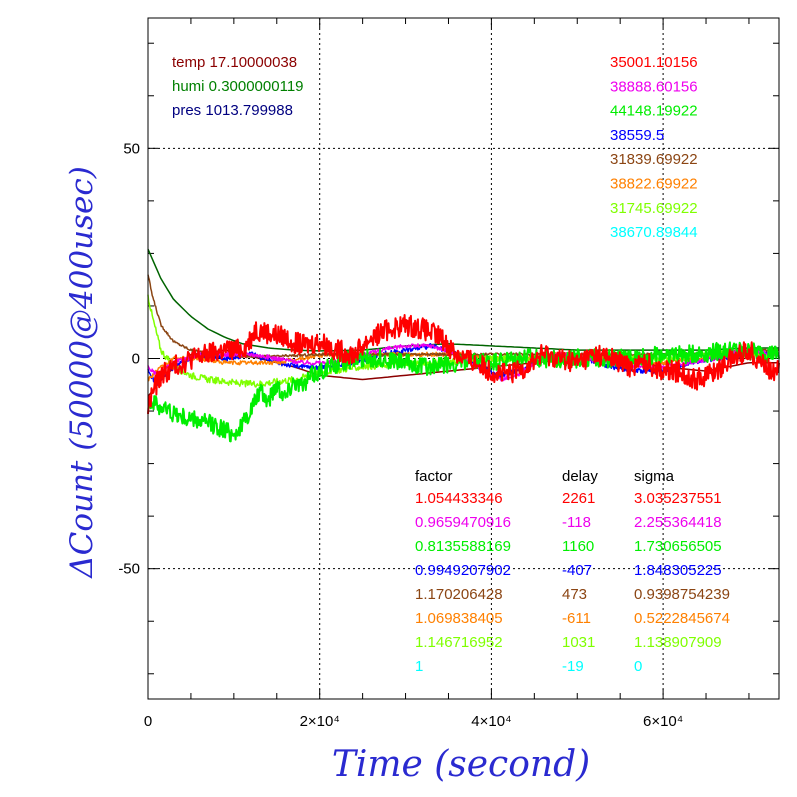  I want to click on series-mean-value: 38670.89844, so click(654, 232).